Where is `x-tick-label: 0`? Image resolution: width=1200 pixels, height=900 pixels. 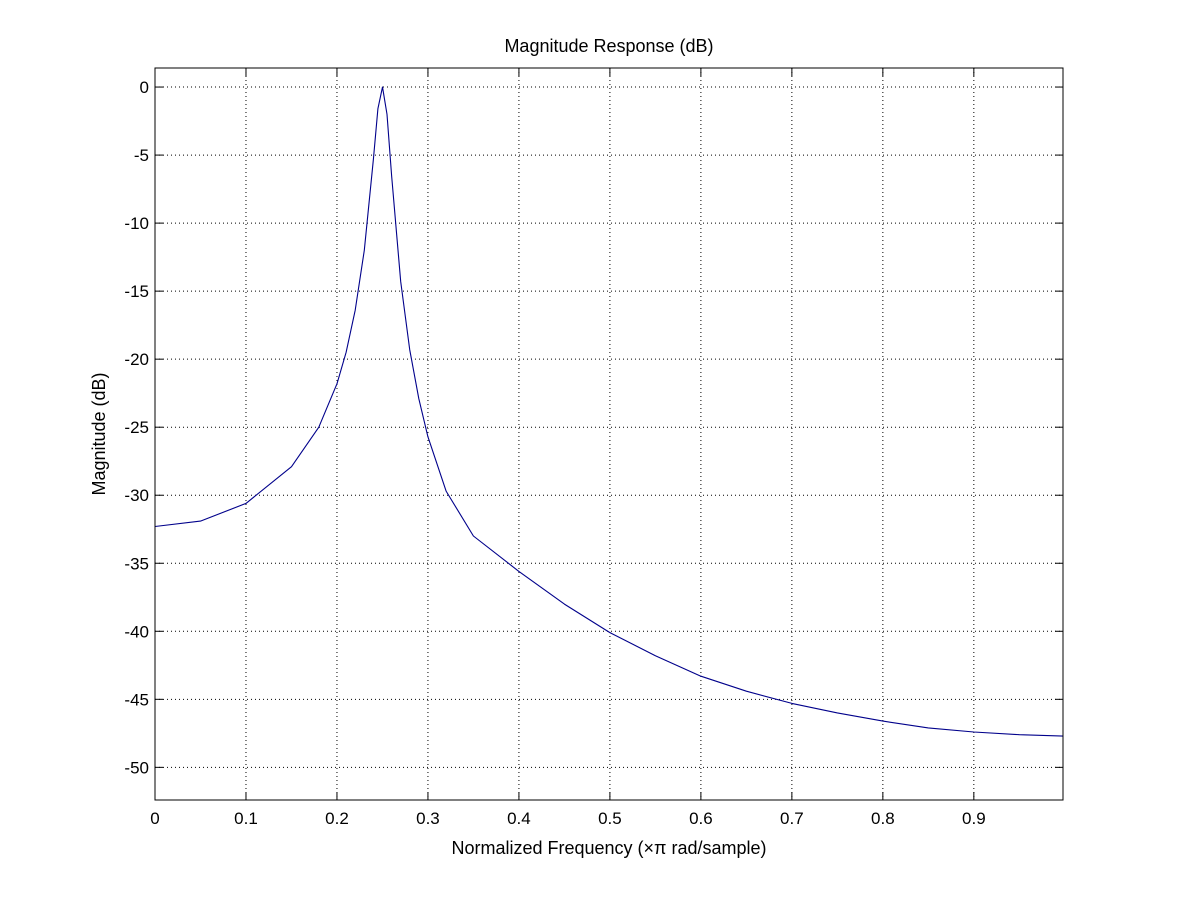
x-tick-label: 0 is located at coordinates (154, 818).